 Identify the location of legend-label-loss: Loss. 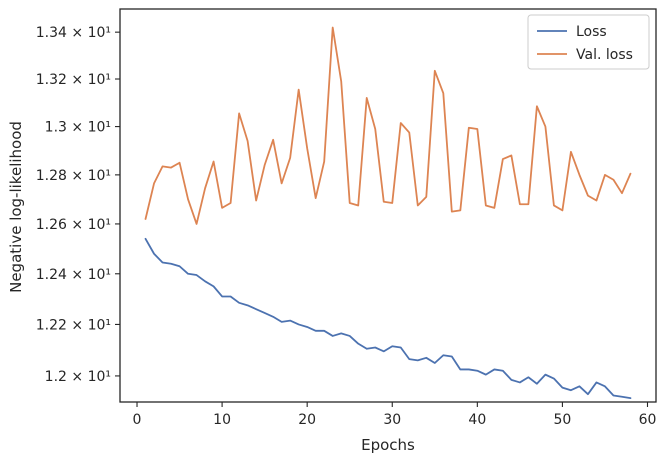
(591, 32).